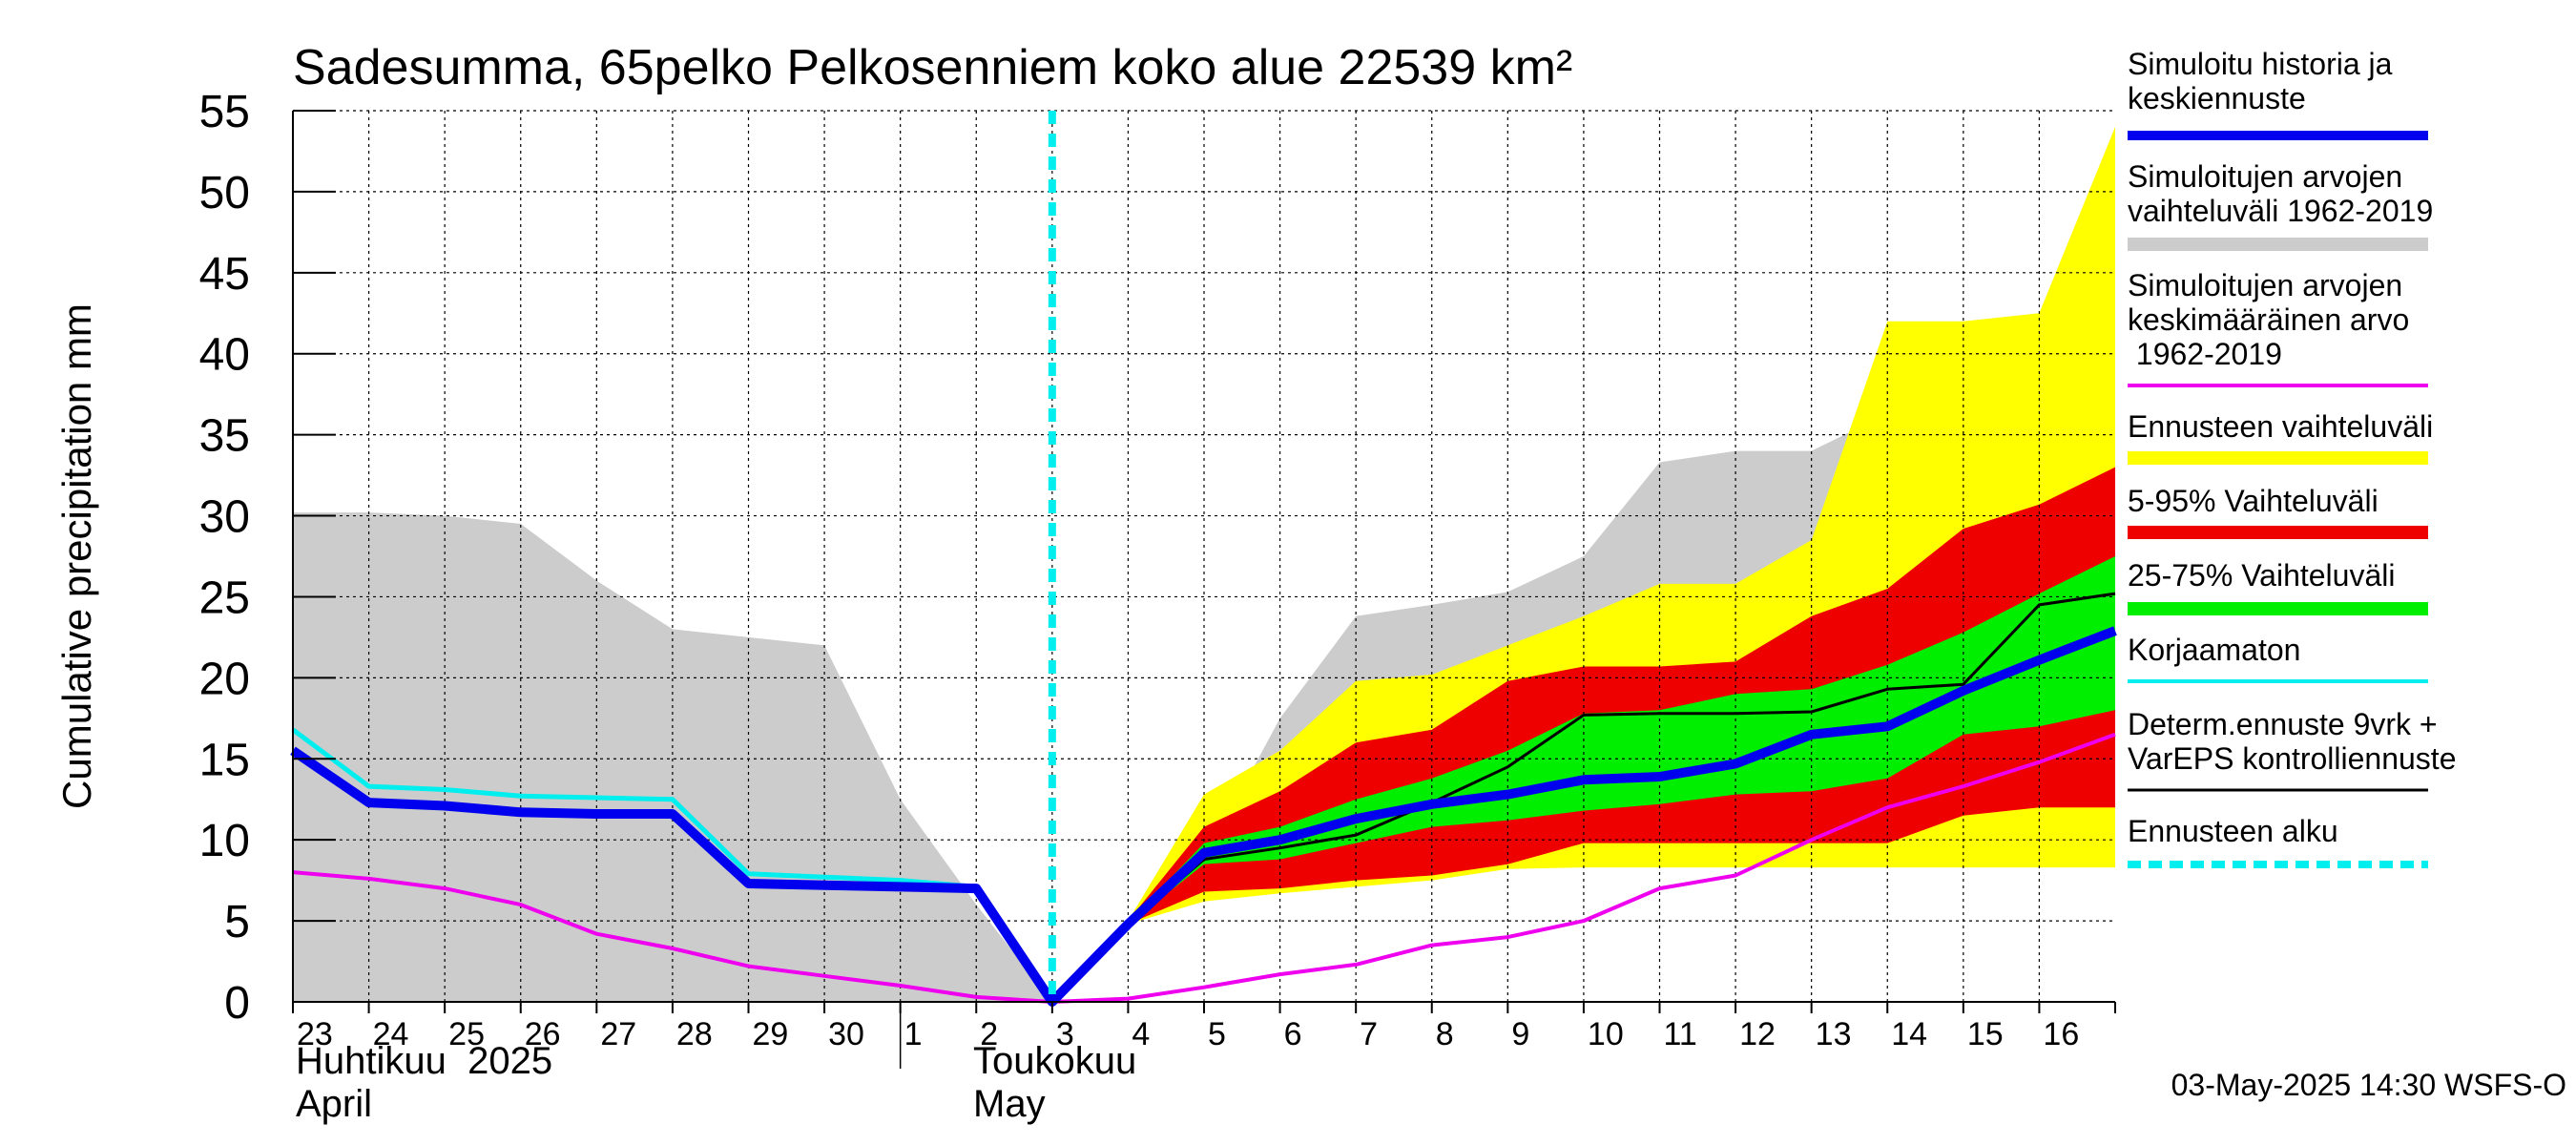  What do you see at coordinates (1217, 1034) in the screenshot?
I see `x-tick-label: 5` at bounding box center [1217, 1034].